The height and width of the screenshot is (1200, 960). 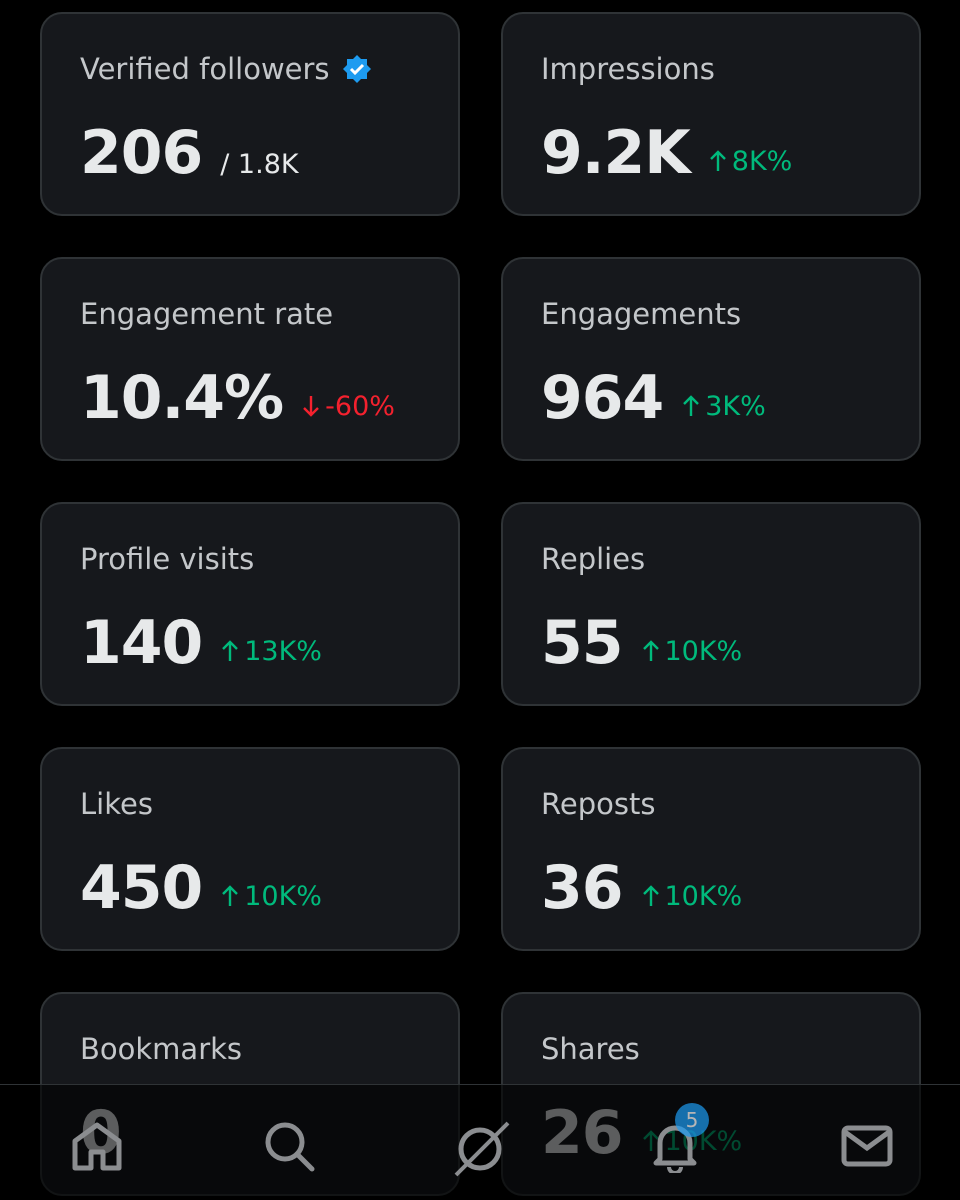 I want to click on stat-label: Likes, so click(x=116, y=804).